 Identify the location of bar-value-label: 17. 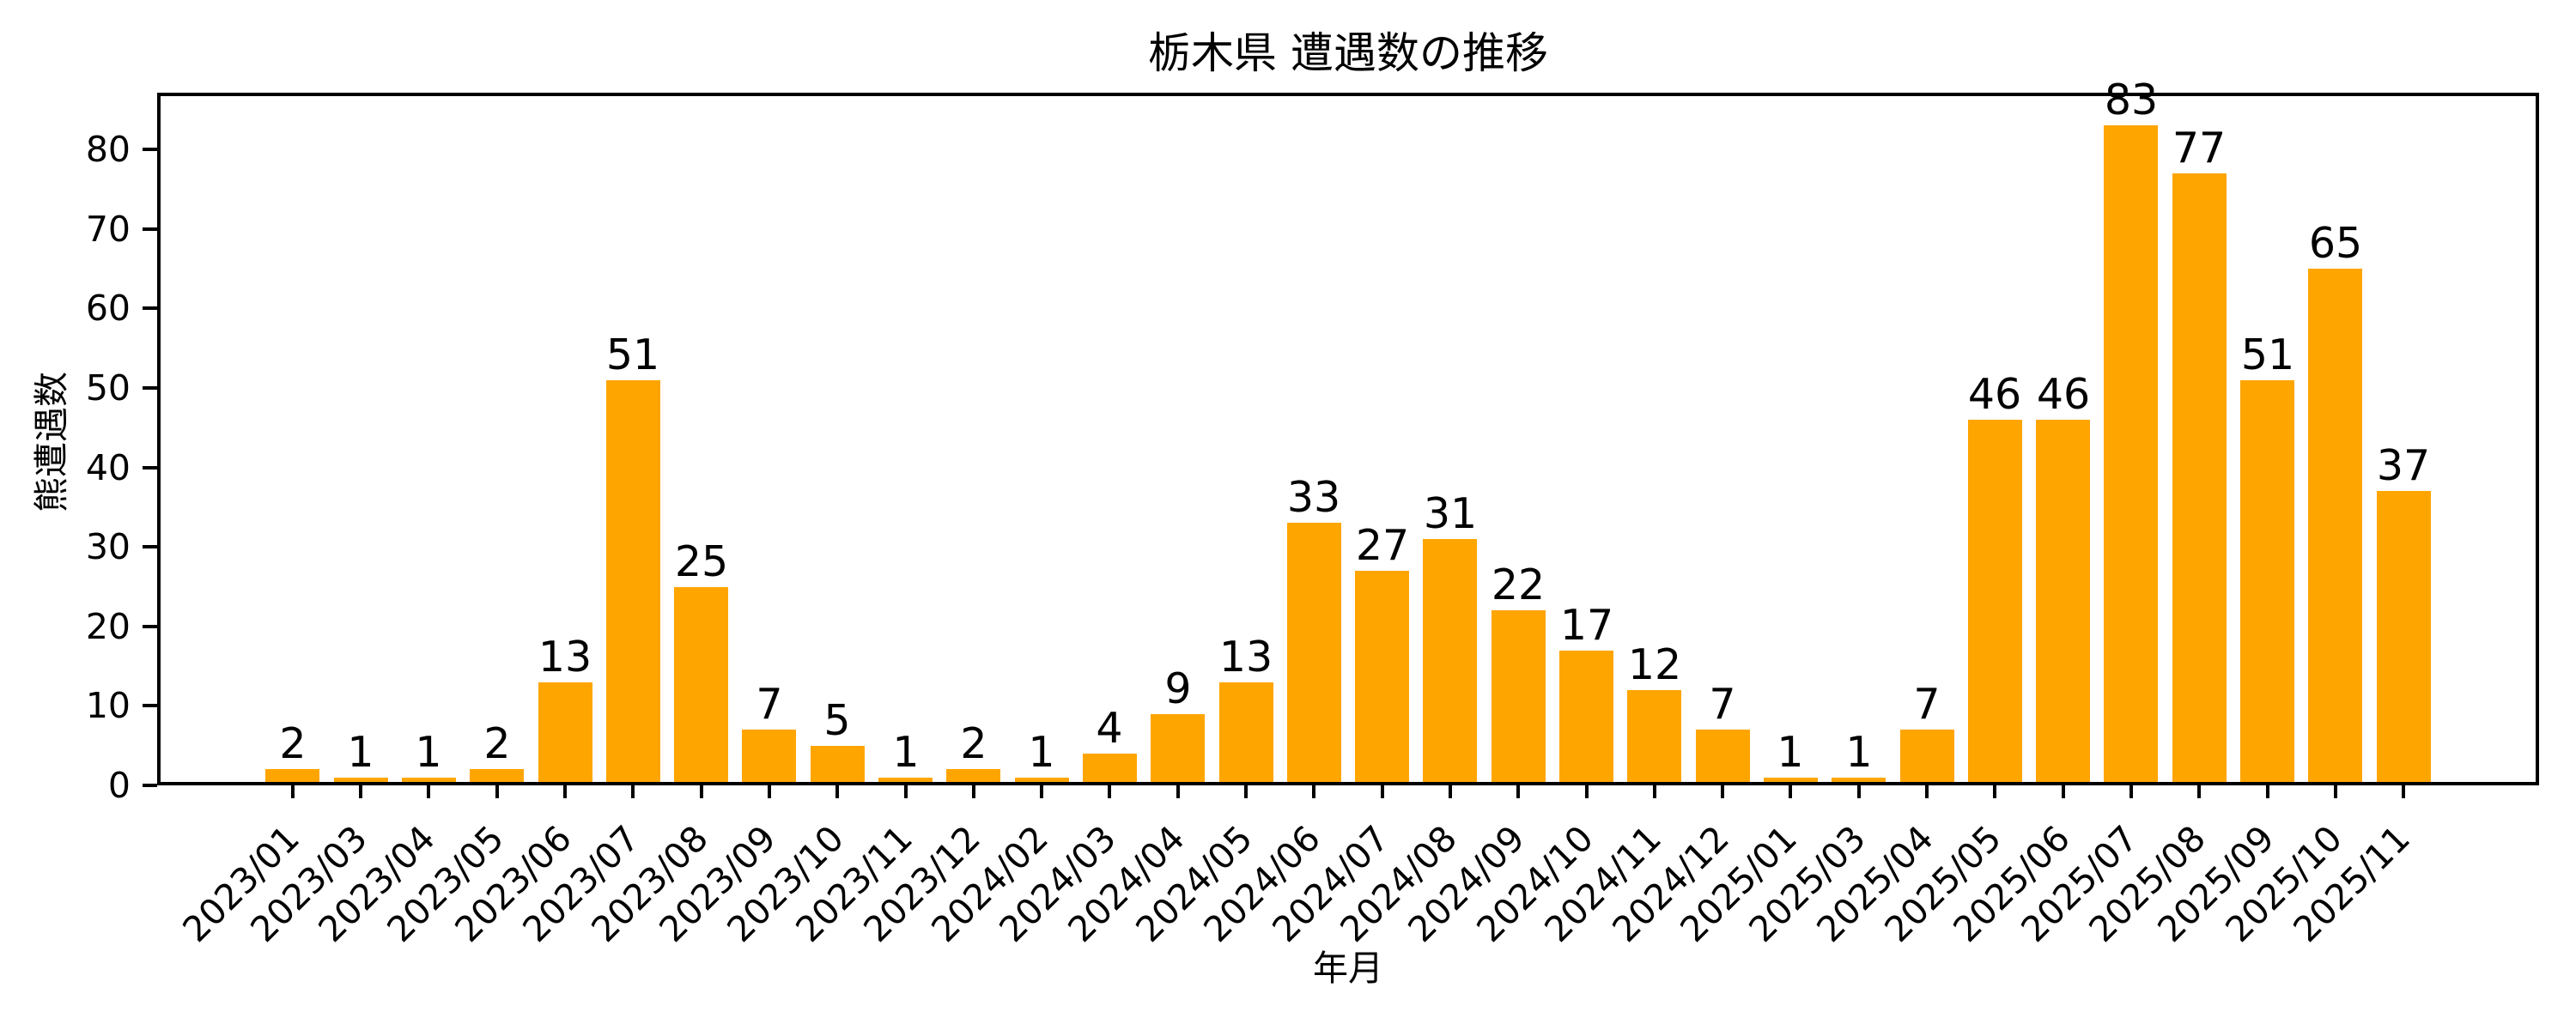
(1587, 625).